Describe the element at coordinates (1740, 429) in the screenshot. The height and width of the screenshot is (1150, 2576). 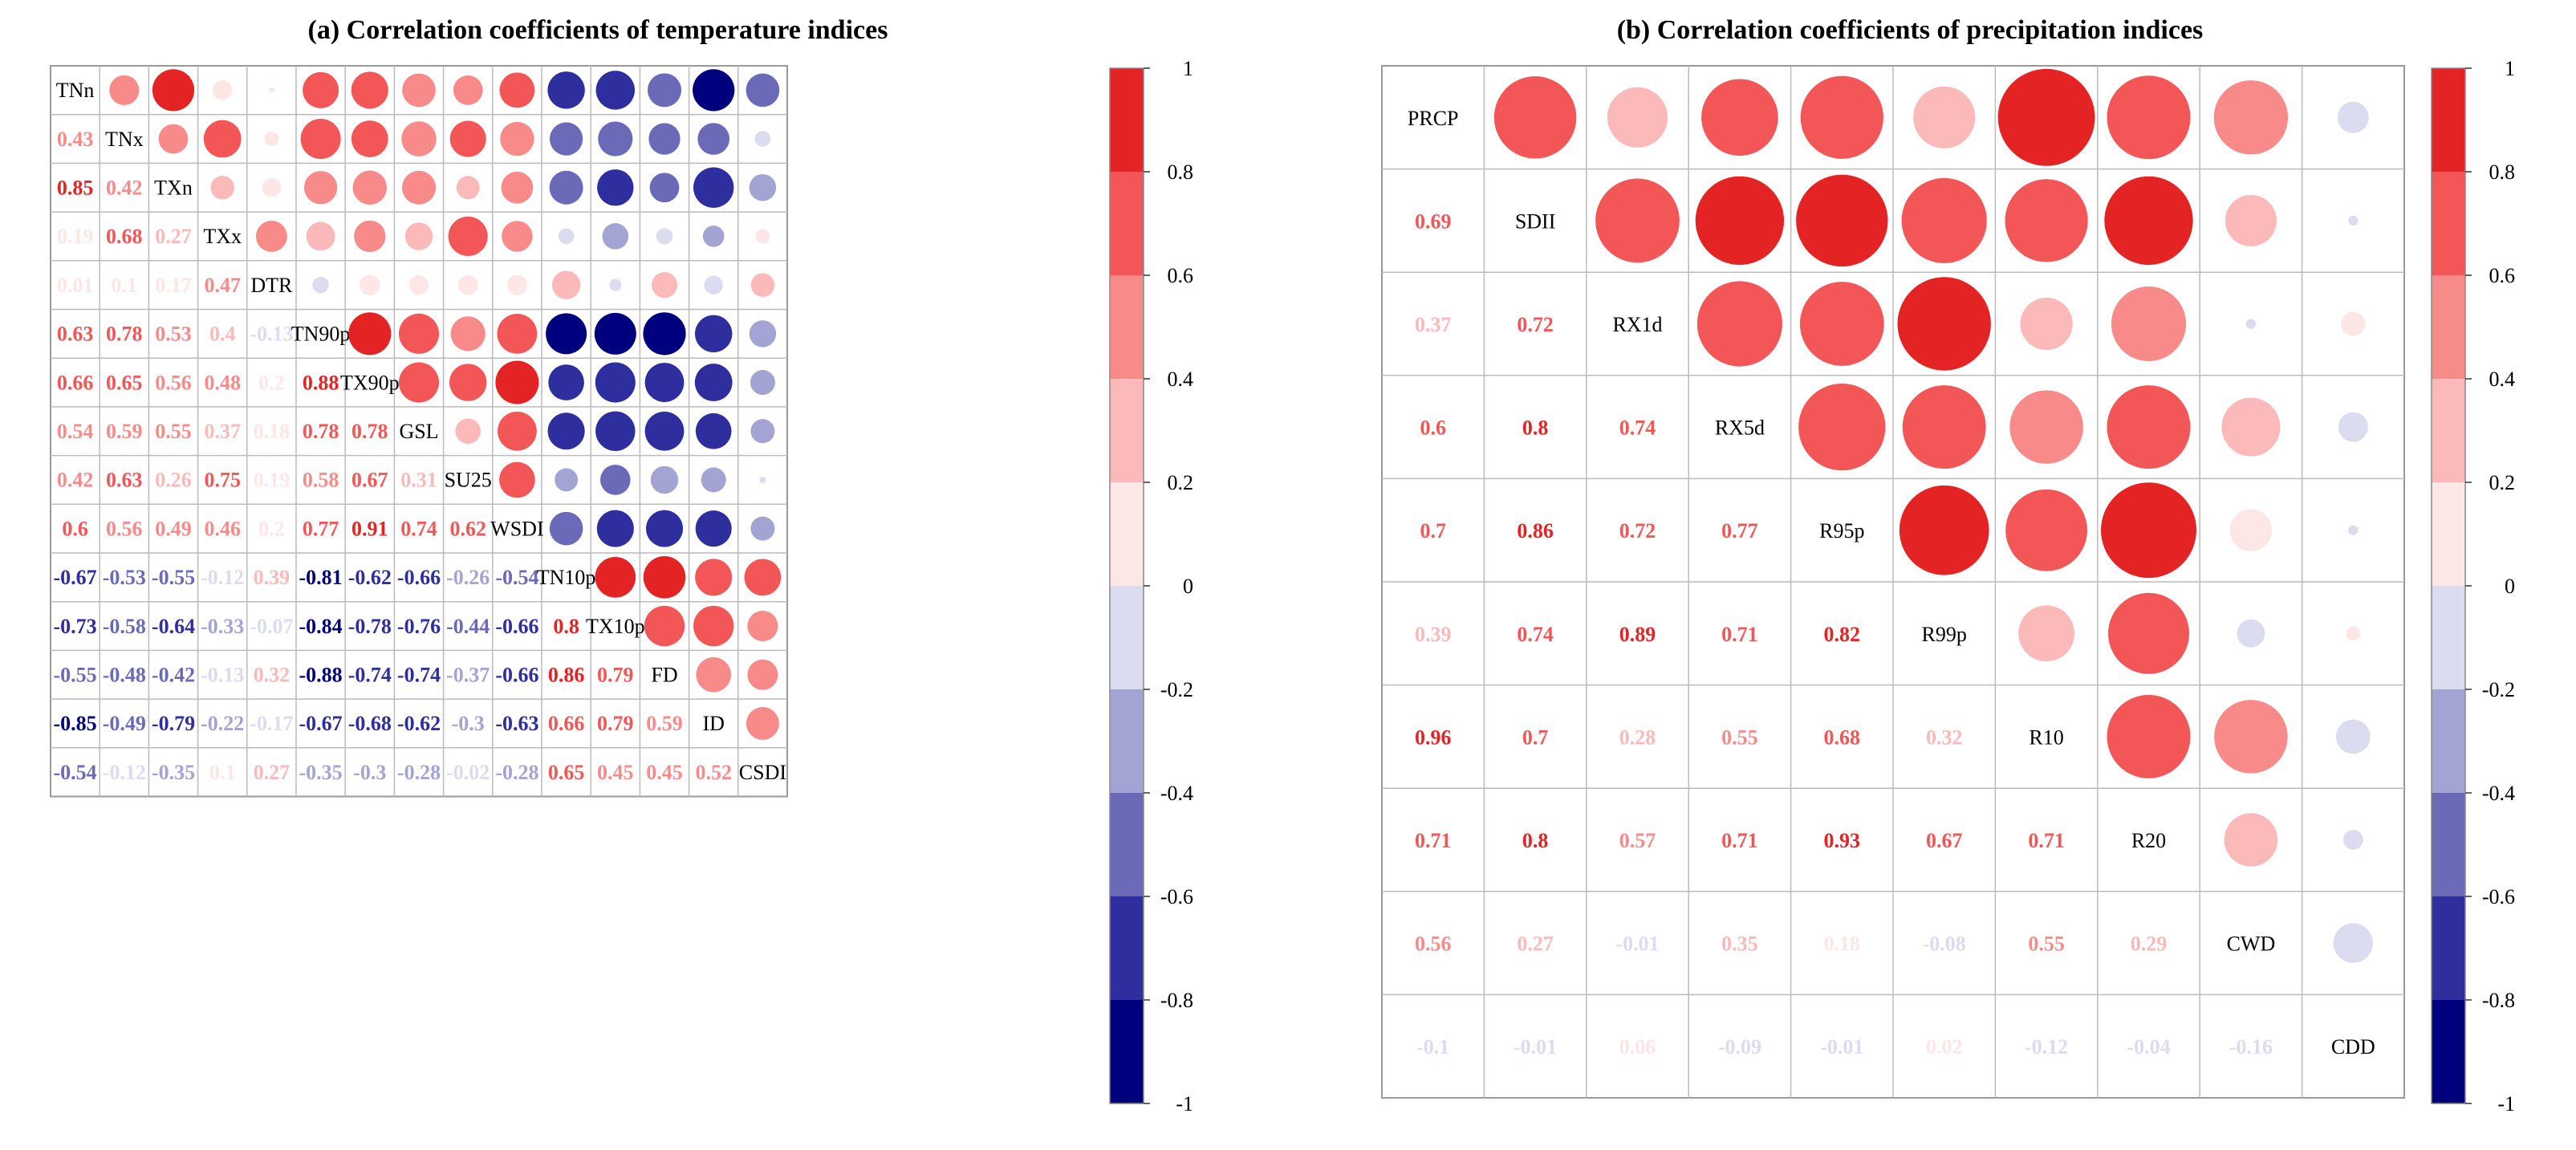
I see `diagonal-label-rx5d: RX5d` at that location.